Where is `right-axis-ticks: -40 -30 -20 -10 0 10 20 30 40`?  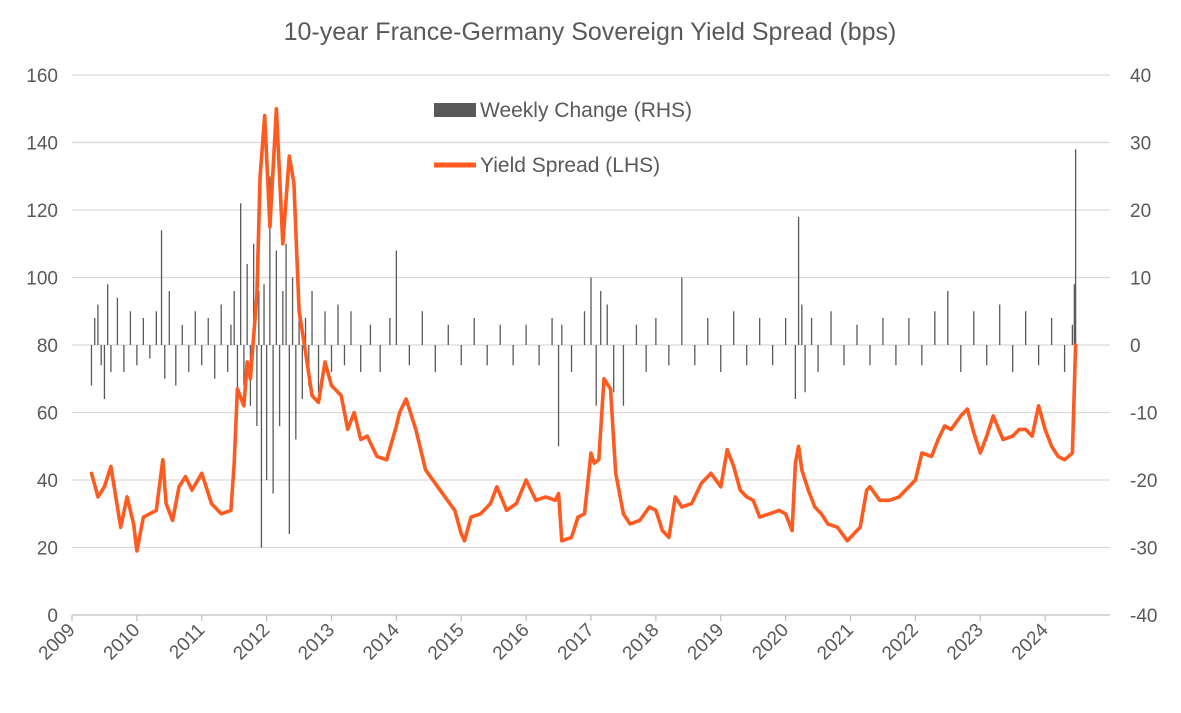
right-axis-ticks: -40 -30 -20 -10 0 10 20 30 40 is located at coordinates (1143, 346).